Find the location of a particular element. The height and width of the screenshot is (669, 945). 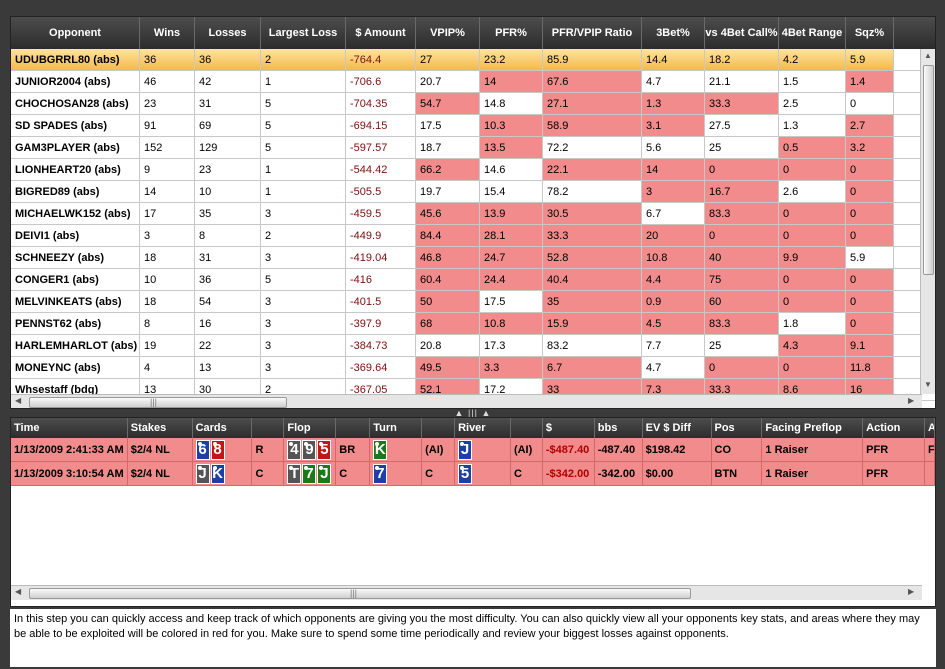

column-header-cards: Cards is located at coordinates (223, 428).